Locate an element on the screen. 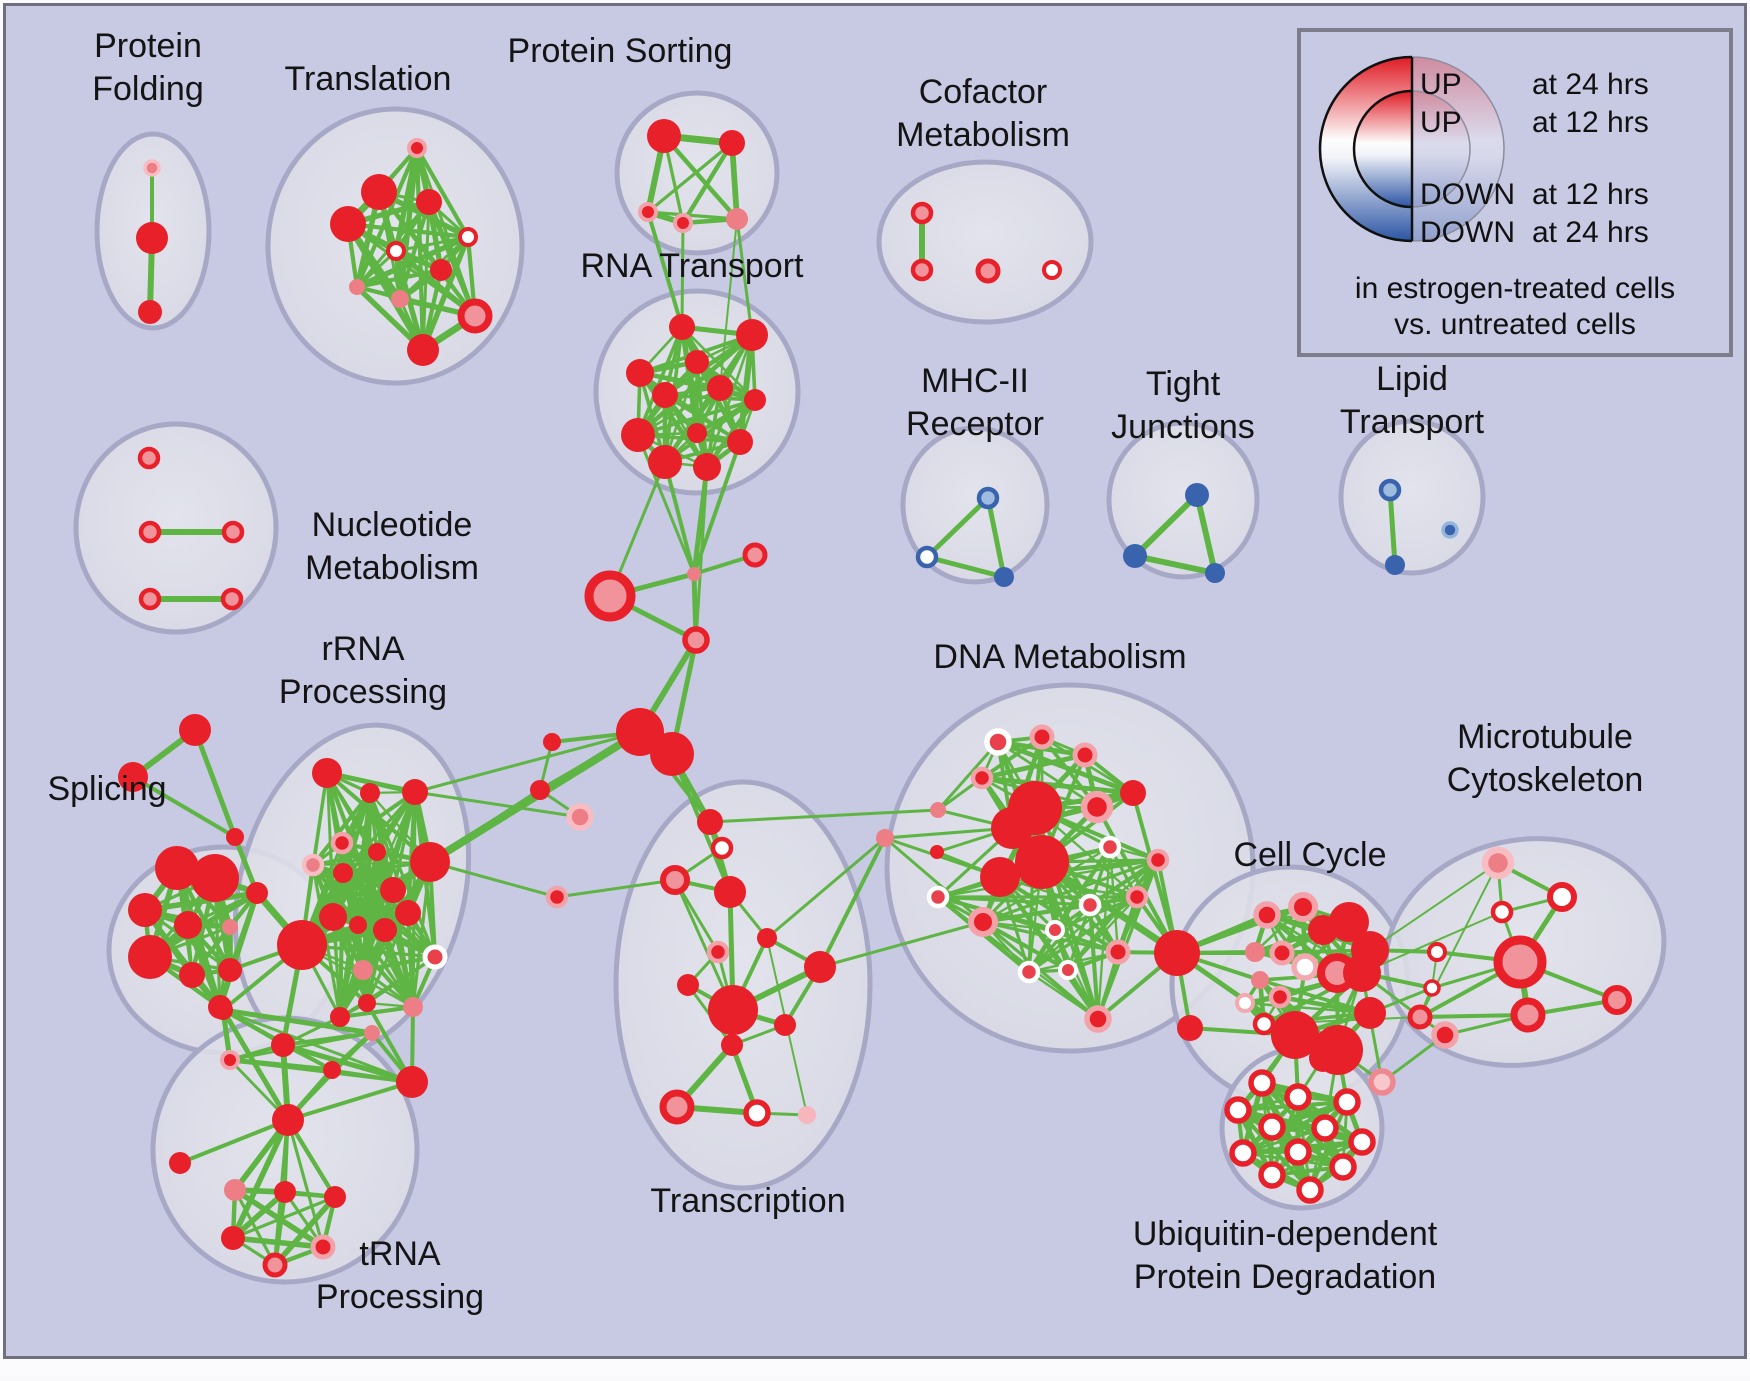 The height and width of the screenshot is (1381, 1750). cluster-label-protein_folding: Protein is located at coordinates (148, 46).